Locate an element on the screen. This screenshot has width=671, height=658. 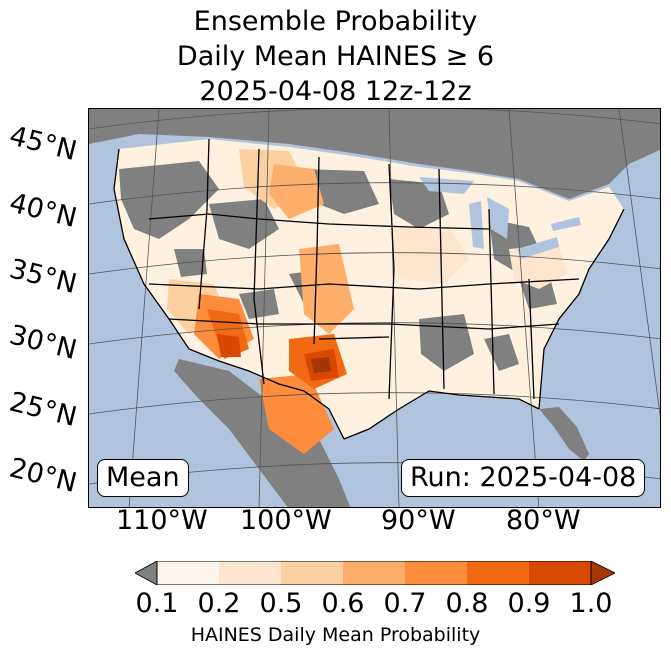
colorbar-tick-5: 0.8 is located at coordinates (467, 603).